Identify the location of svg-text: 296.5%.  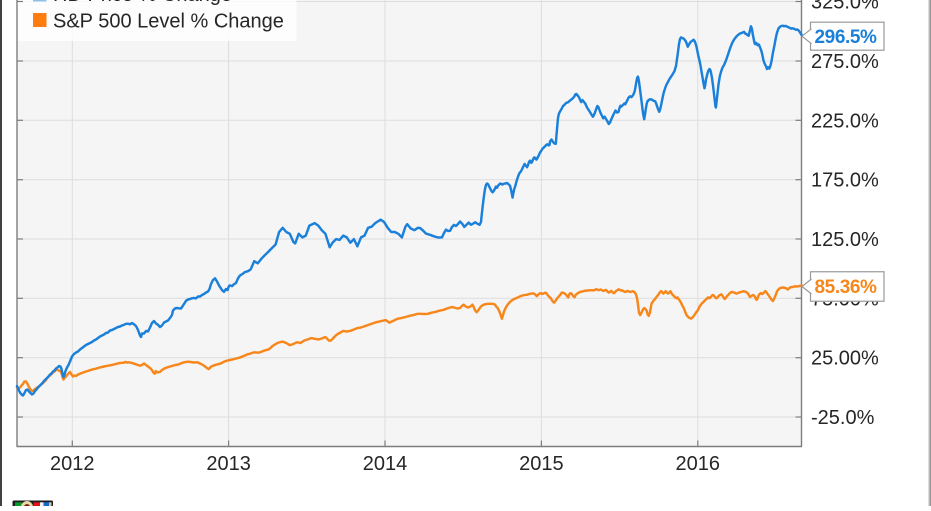
(846, 37).